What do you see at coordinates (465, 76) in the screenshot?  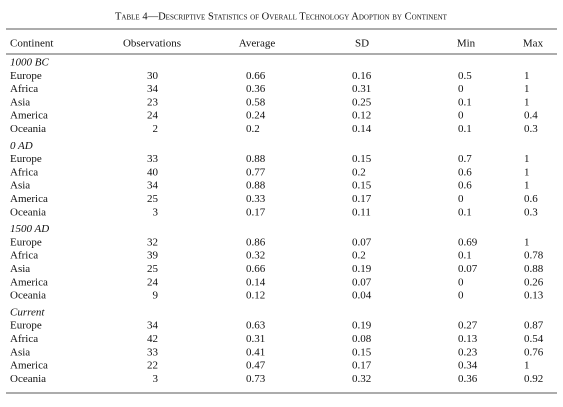 I see `cell: 0.5` at bounding box center [465, 76].